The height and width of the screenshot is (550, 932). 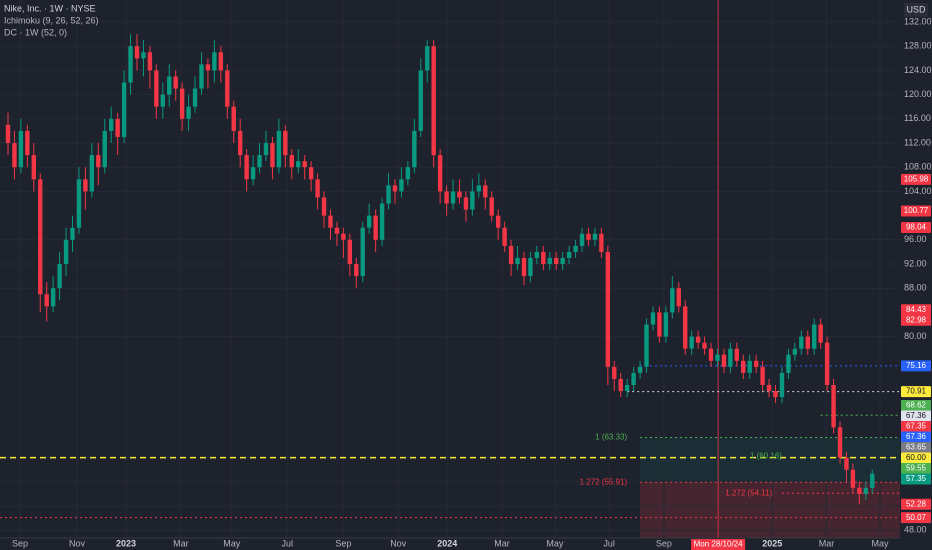 I want to click on y-tick-label: 128.00, so click(x=918, y=46).